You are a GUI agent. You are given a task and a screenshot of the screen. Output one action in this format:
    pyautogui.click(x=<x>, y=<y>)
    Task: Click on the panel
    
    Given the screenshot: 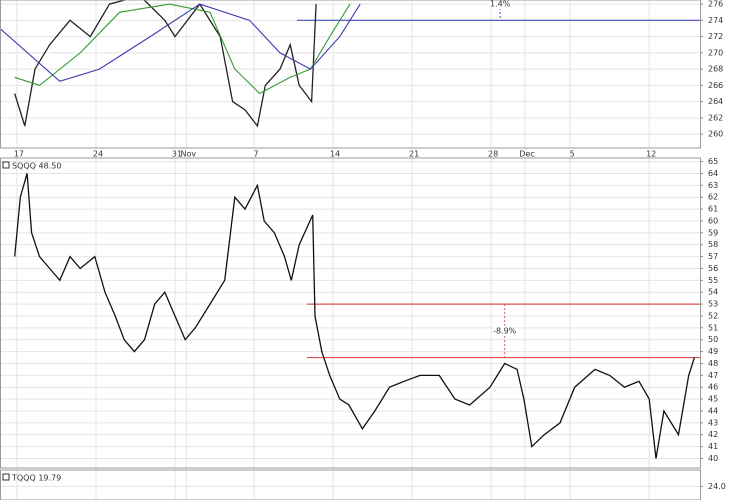 What is the action you would take?
    pyautogui.click(x=350, y=485)
    